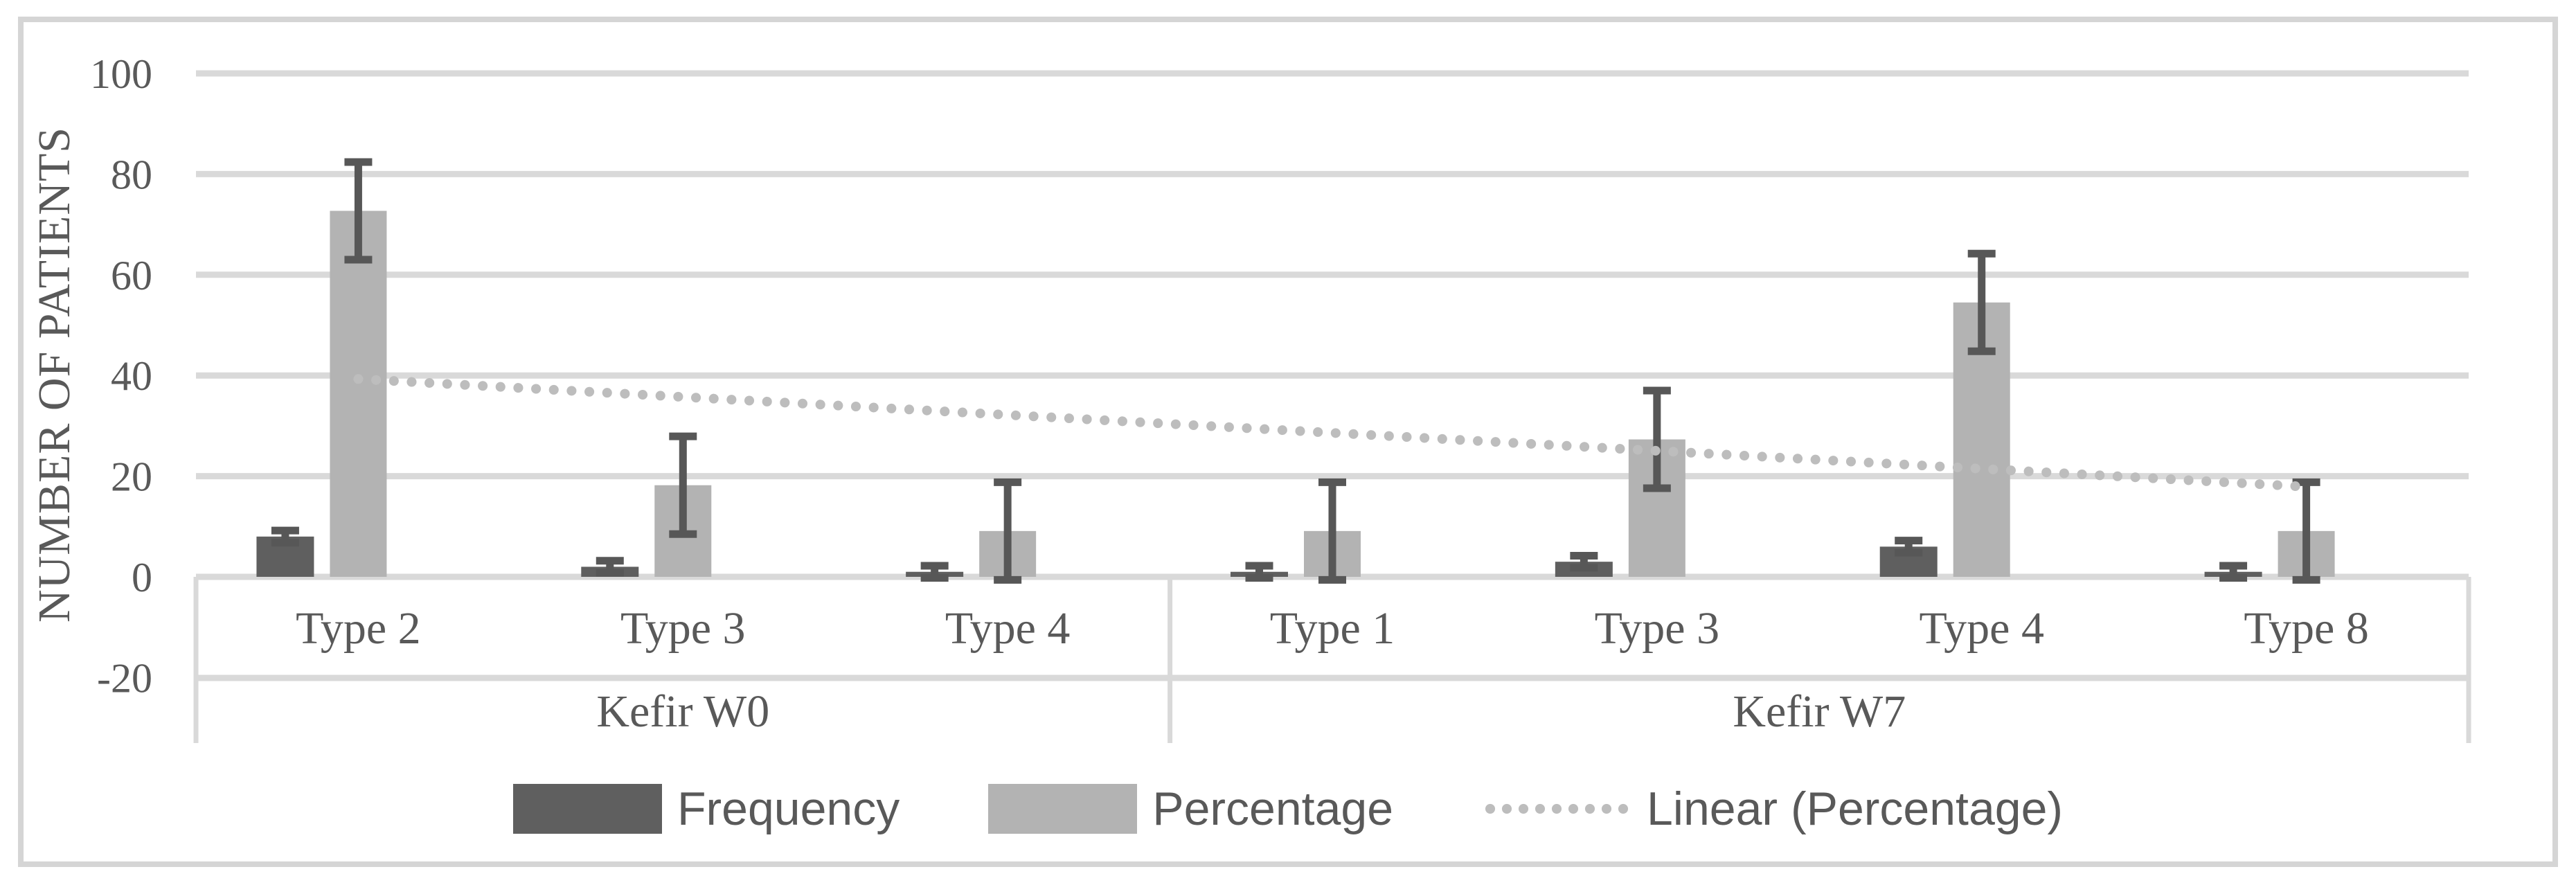  I want to click on y-tick-label: 0, so click(142, 577).